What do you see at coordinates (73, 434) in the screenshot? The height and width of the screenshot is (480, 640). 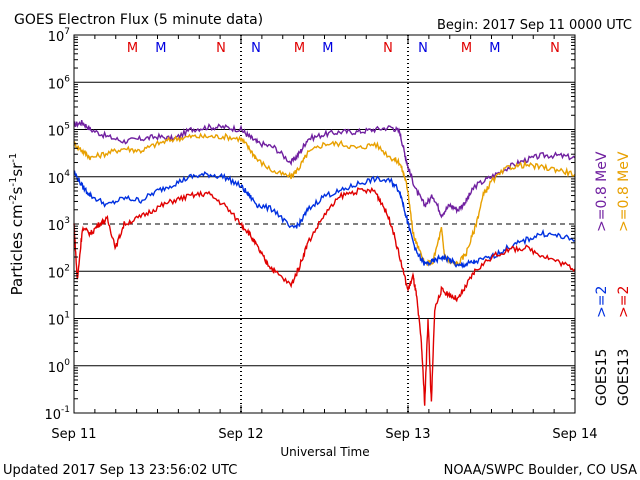 I see `x-tick-label: Sep 11` at bounding box center [73, 434].